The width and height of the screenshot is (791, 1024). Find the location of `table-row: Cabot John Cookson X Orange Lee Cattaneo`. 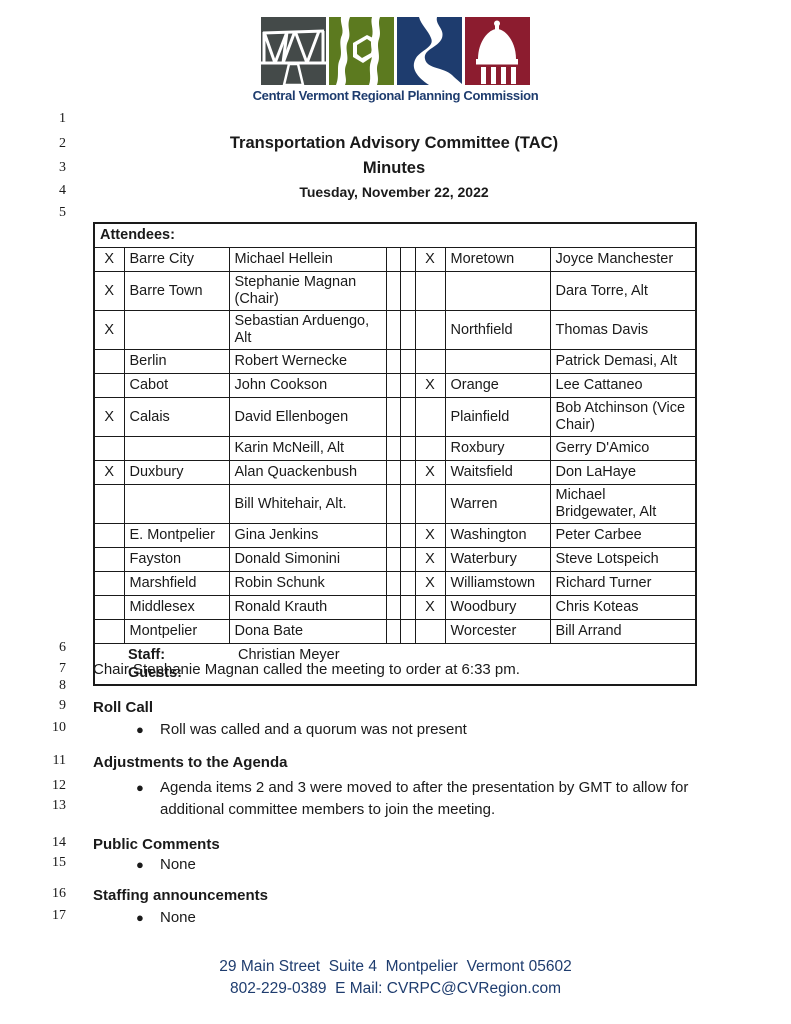

table-row: Cabot John Cookson X Orange Lee Cattaneo is located at coordinates (395, 385).